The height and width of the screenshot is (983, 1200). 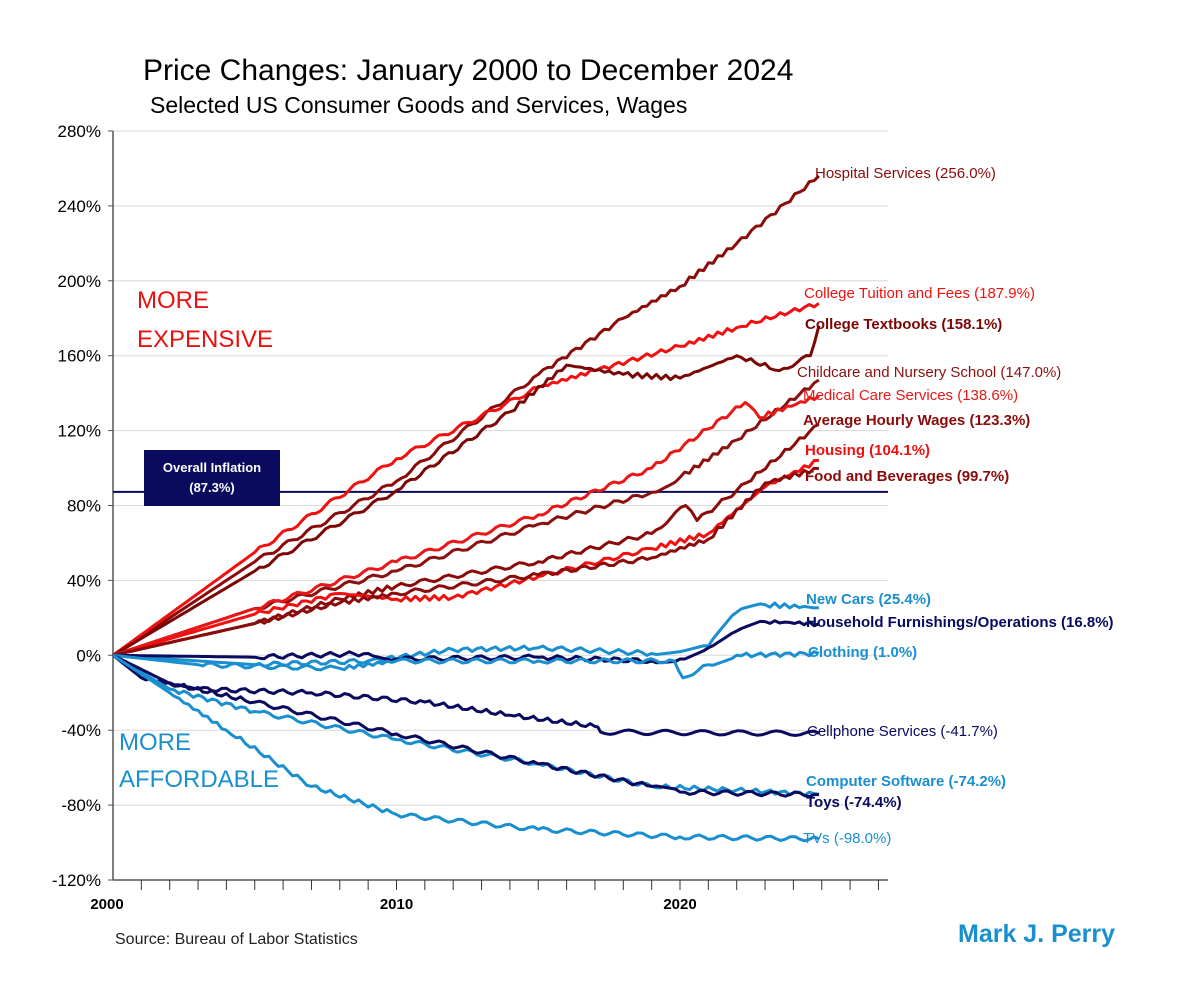 What do you see at coordinates (106, 904) in the screenshot?
I see `x-tick-label: 2000` at bounding box center [106, 904].